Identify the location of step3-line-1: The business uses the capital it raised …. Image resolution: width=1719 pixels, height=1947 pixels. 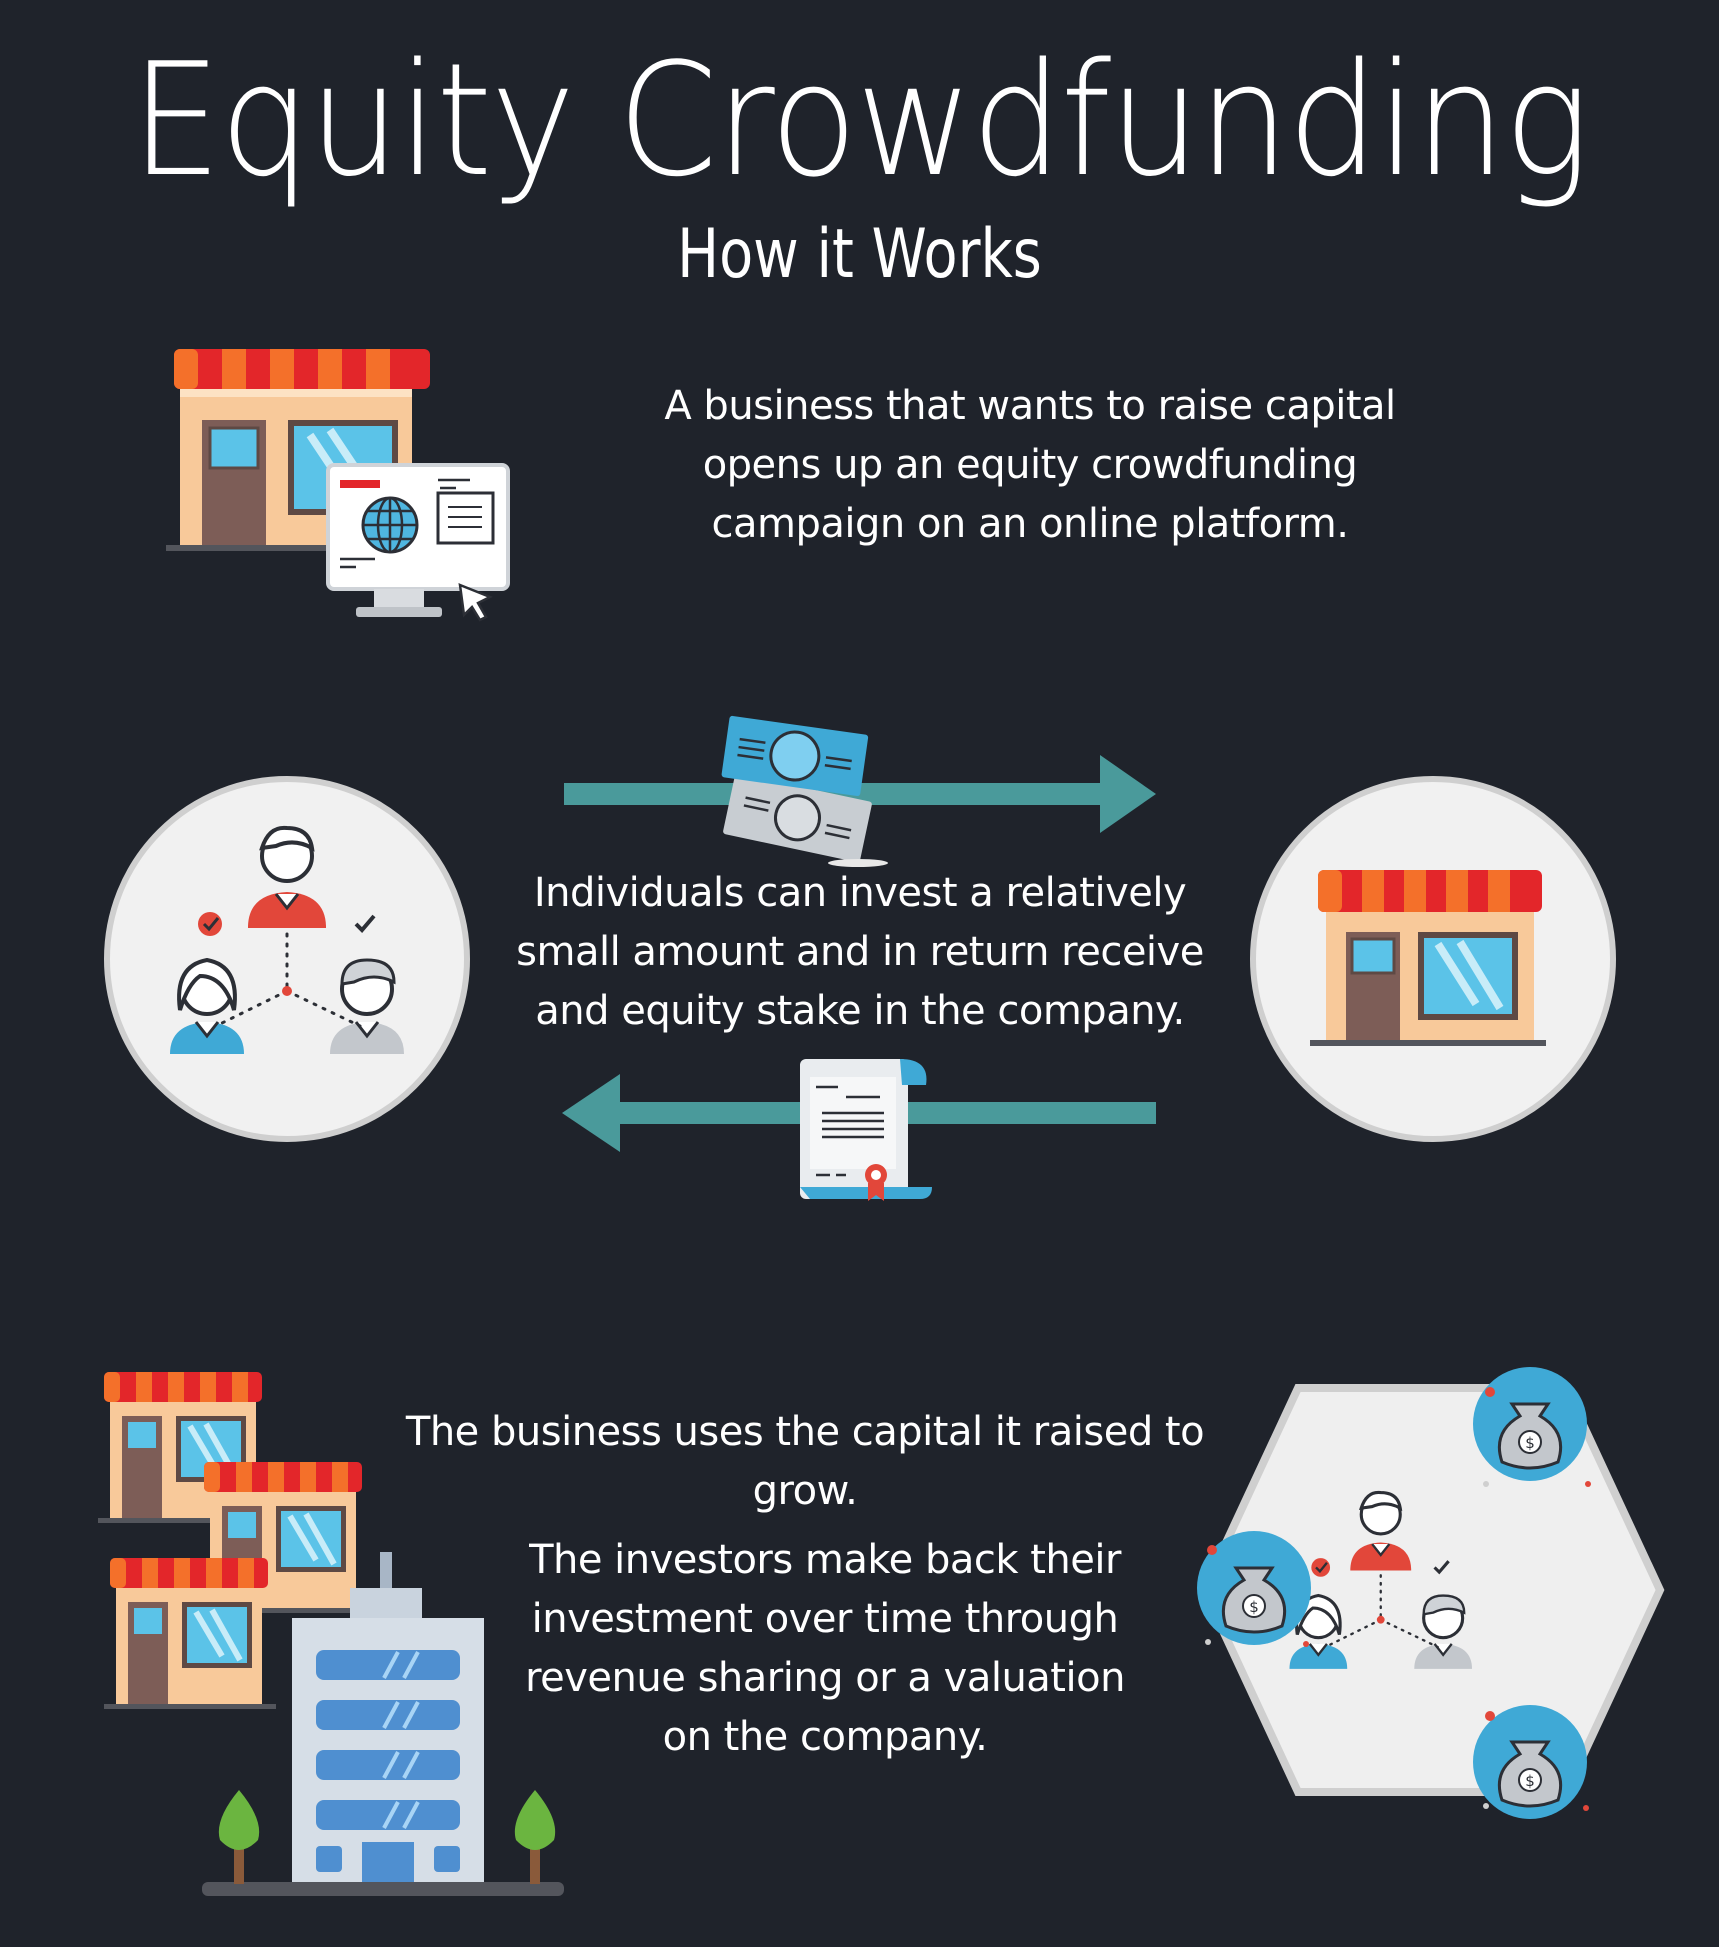
(805, 1461).